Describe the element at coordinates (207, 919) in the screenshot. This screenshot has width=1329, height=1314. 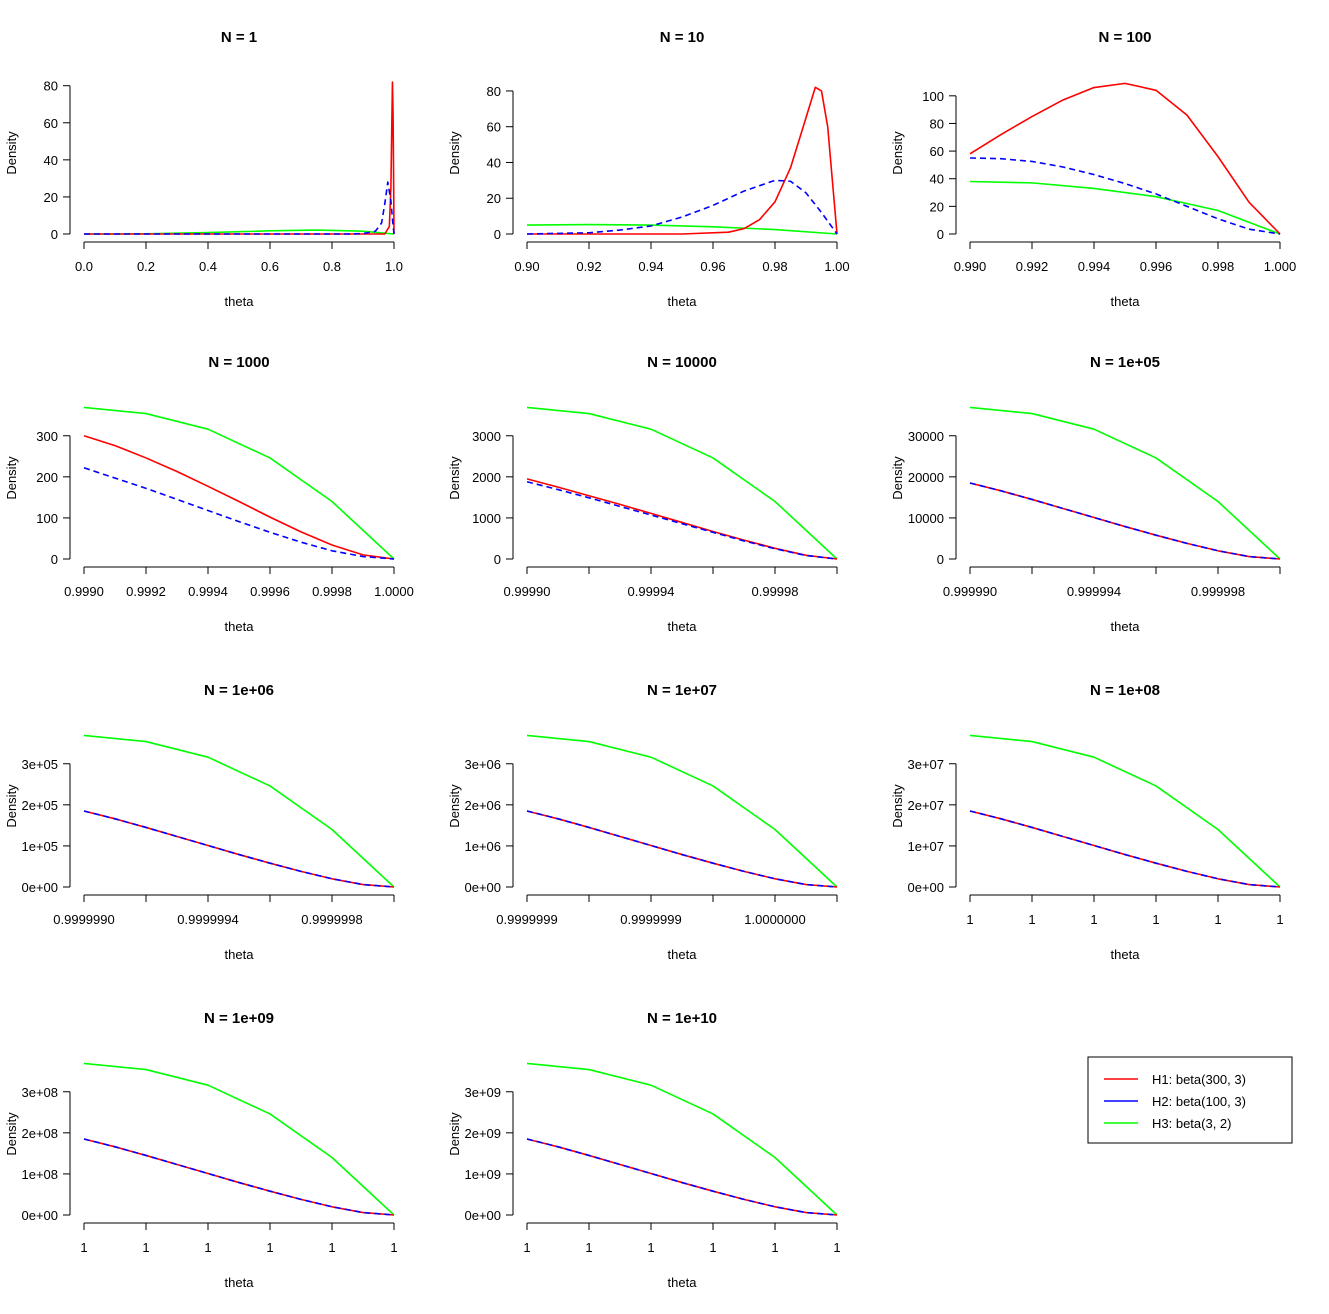
I see `x-tick-label: 0.9999994` at that location.